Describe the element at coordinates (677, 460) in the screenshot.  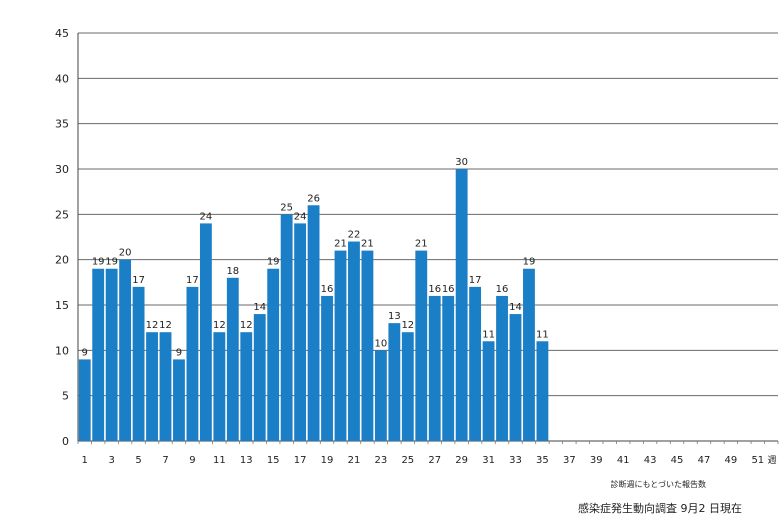
I see `x-tick-label: 45` at that location.